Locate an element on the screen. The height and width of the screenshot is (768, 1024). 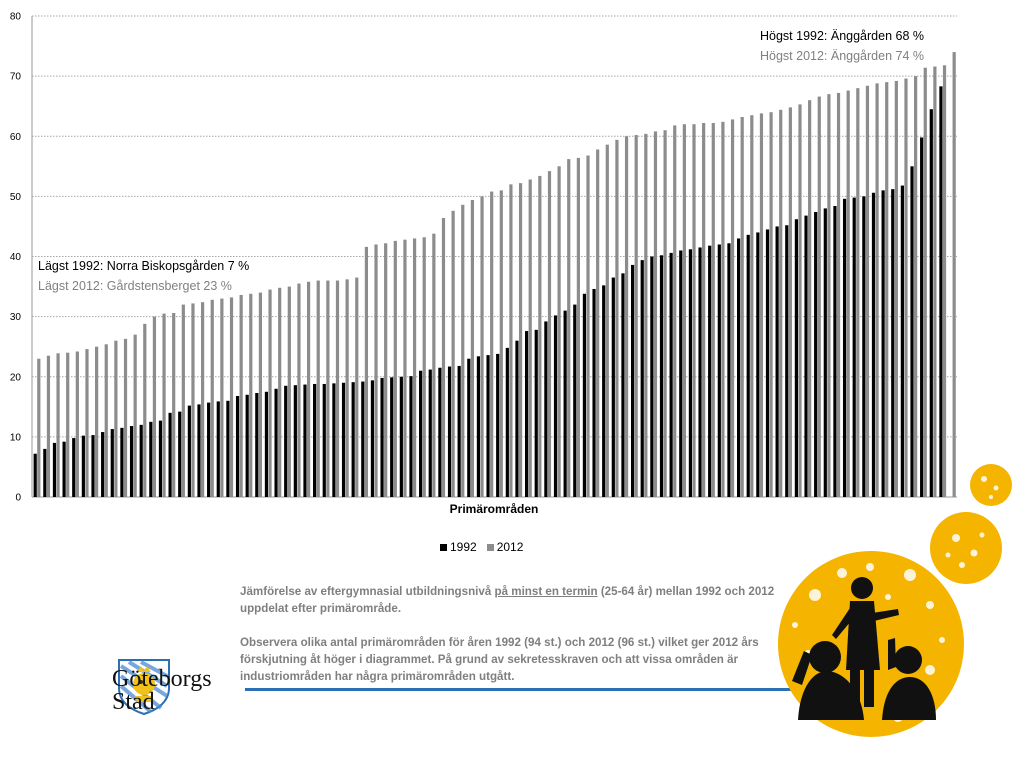
chart-legend: 1992 2012 is located at coordinates (481, 547).